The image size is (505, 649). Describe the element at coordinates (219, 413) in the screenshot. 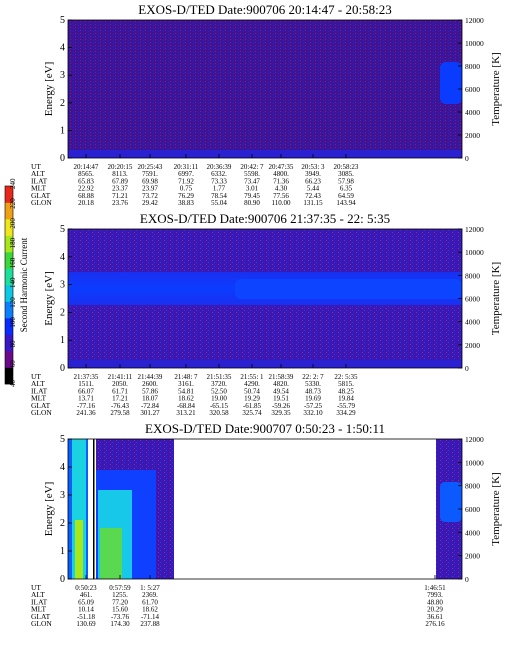

I see `table-cell: 320.58` at that location.